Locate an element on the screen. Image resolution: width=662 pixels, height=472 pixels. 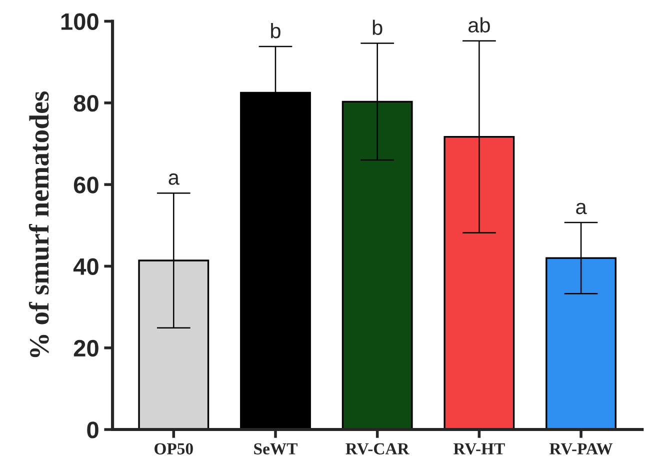
y-tick-label: 80 is located at coordinates (86, 103).